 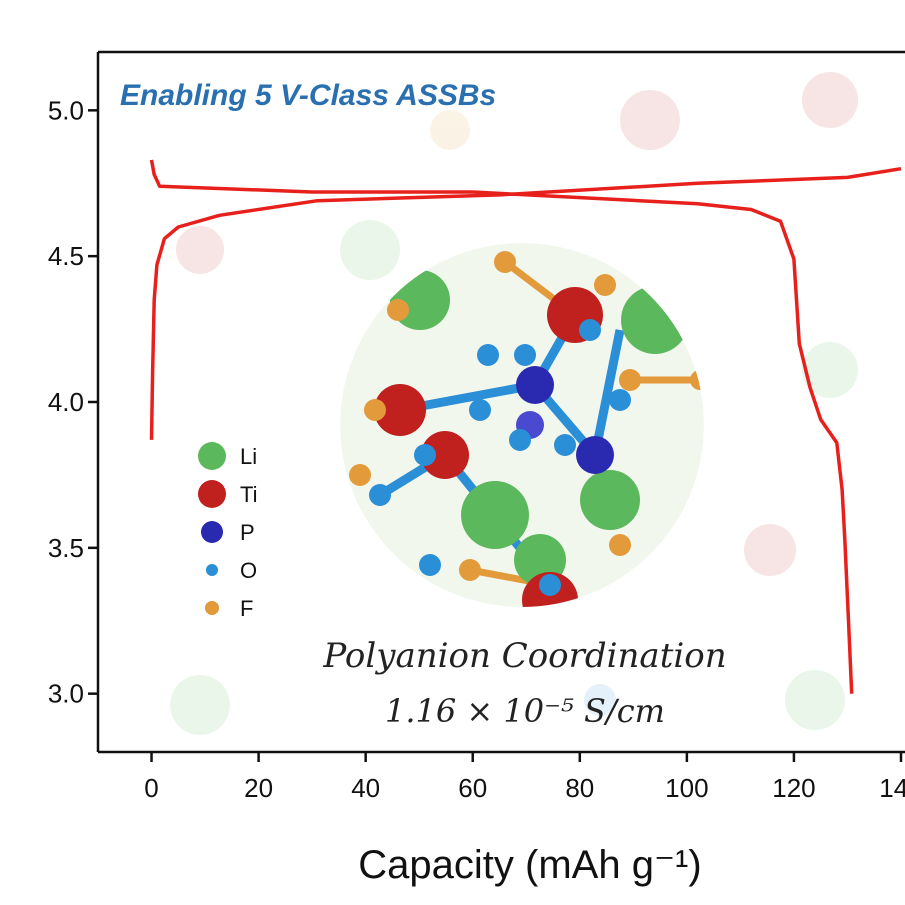 I want to click on legend-label: Ti, so click(x=249, y=494).